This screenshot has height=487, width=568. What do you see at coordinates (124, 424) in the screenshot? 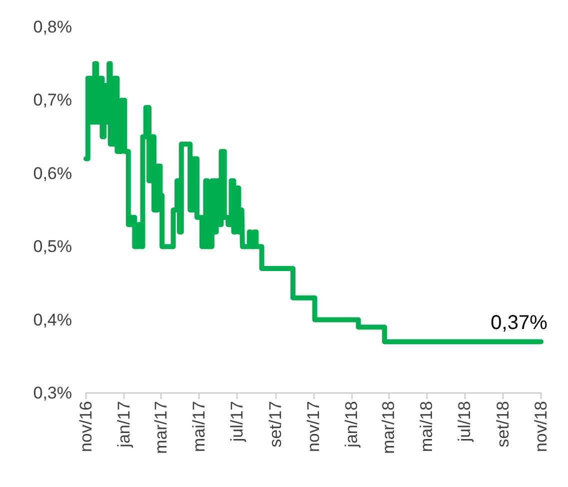
I see `x-tick-label: jan/17` at bounding box center [124, 424].